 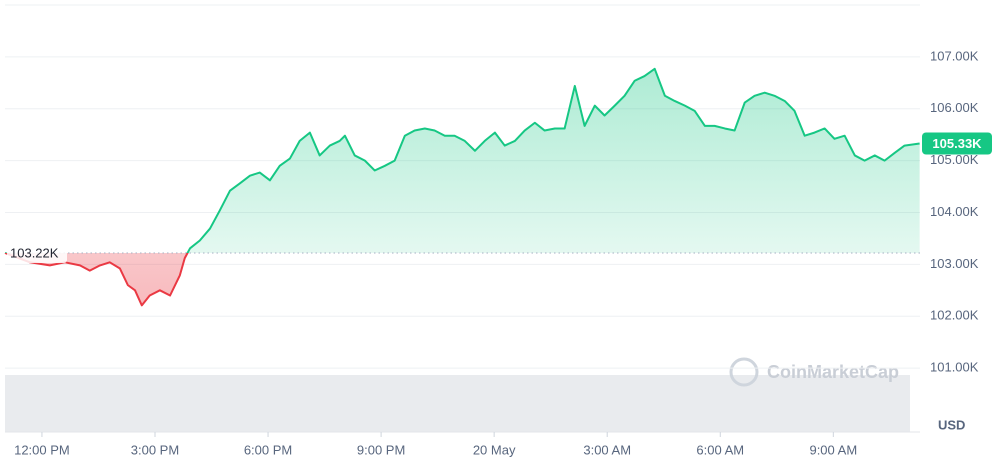 I want to click on y-tick-label: 101.00K, so click(x=954, y=367).